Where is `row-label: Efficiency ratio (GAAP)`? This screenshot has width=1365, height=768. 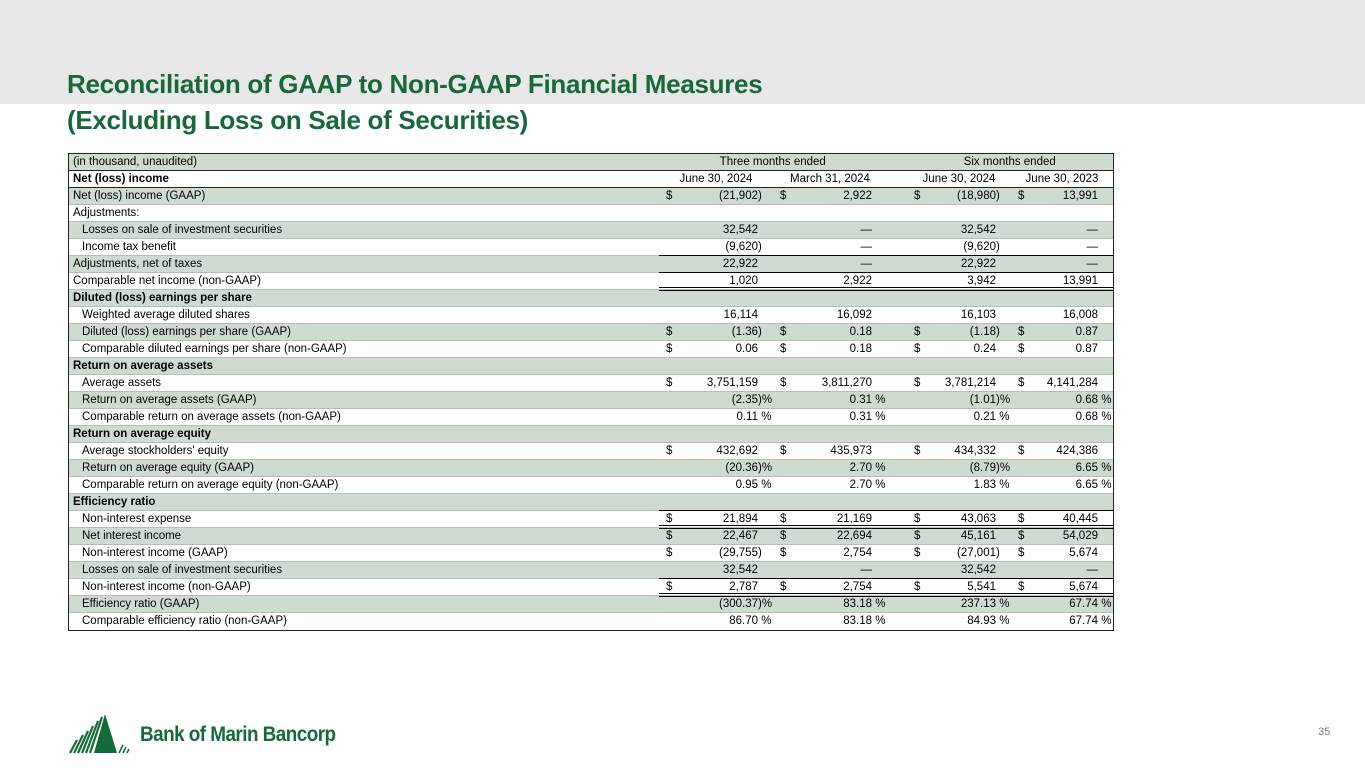 row-label: Efficiency ratio (GAAP) is located at coordinates (141, 604).